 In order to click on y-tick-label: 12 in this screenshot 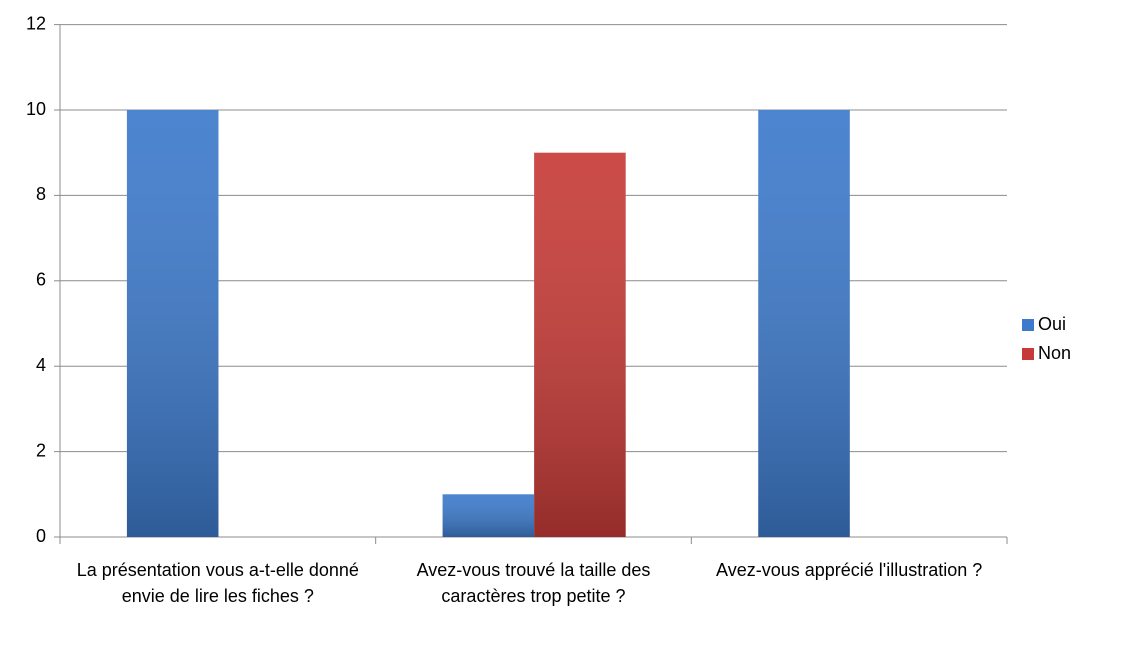, I will do `click(36, 23)`.